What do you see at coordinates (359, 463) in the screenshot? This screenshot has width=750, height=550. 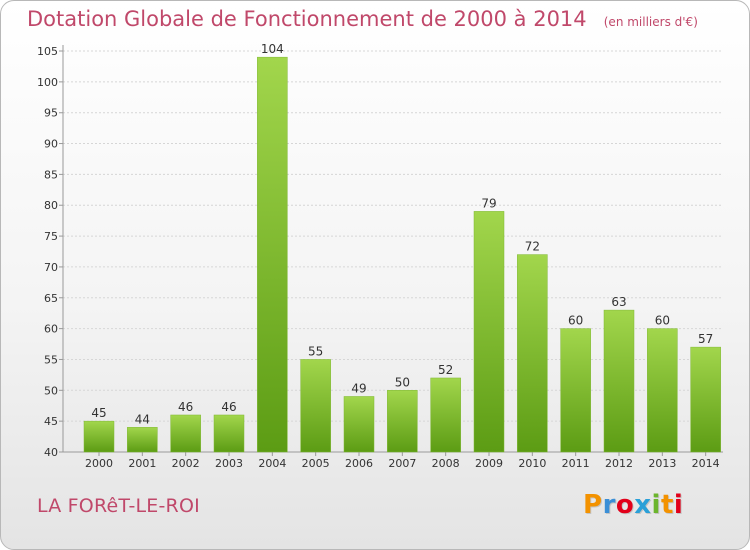 I see `x-tick-label: 2006` at bounding box center [359, 463].